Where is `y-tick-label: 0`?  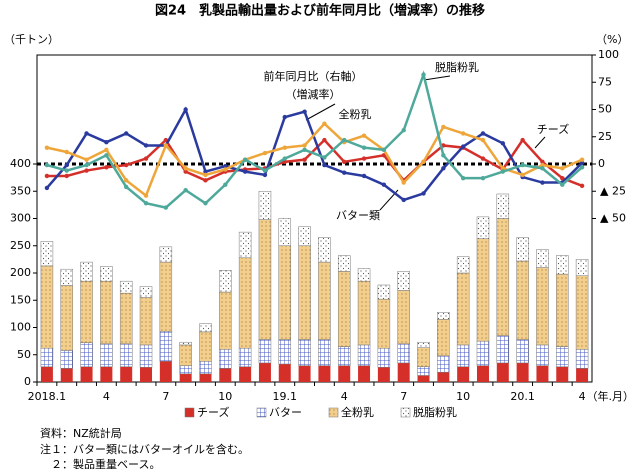 y-tick-label: 0 is located at coordinates (27, 381).